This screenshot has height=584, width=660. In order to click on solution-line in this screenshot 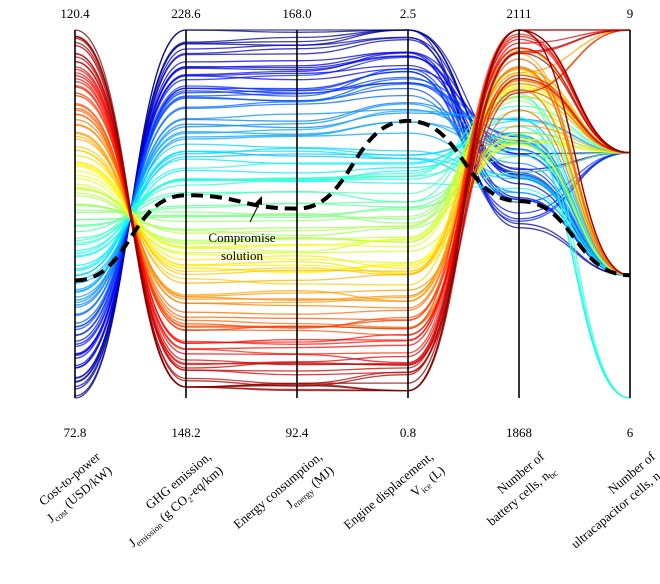, I will do `click(352, 186)`.